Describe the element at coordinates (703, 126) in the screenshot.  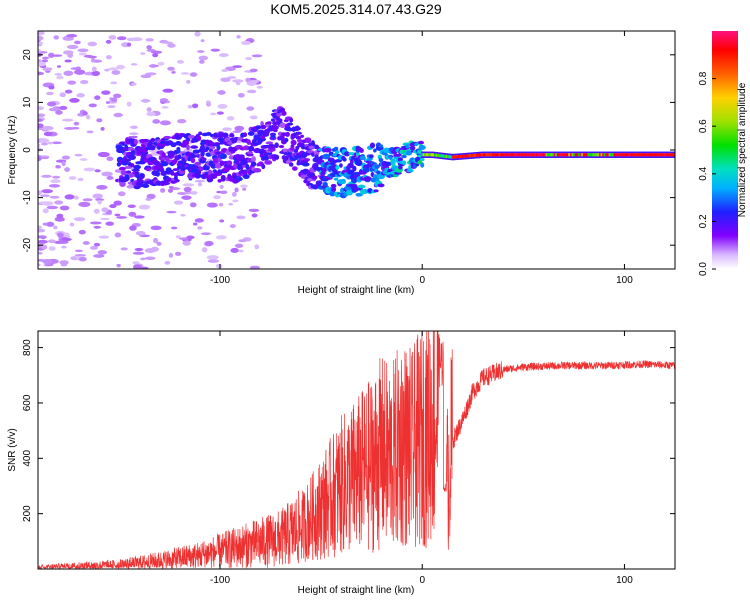
I see `colorbar-tick-label: 0.6` at that location.